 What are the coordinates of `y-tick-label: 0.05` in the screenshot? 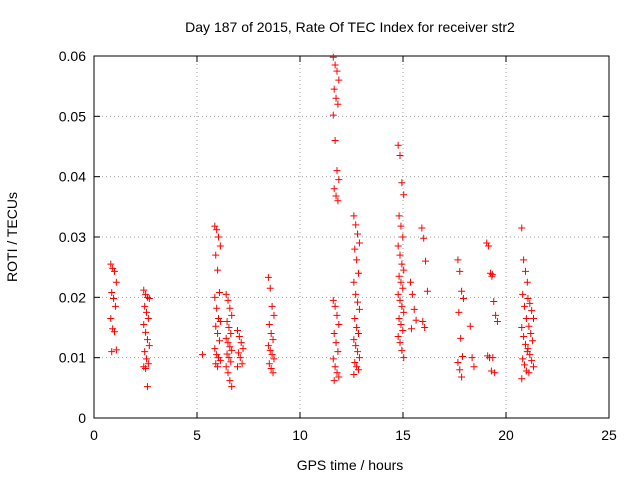 It's located at (72, 116).